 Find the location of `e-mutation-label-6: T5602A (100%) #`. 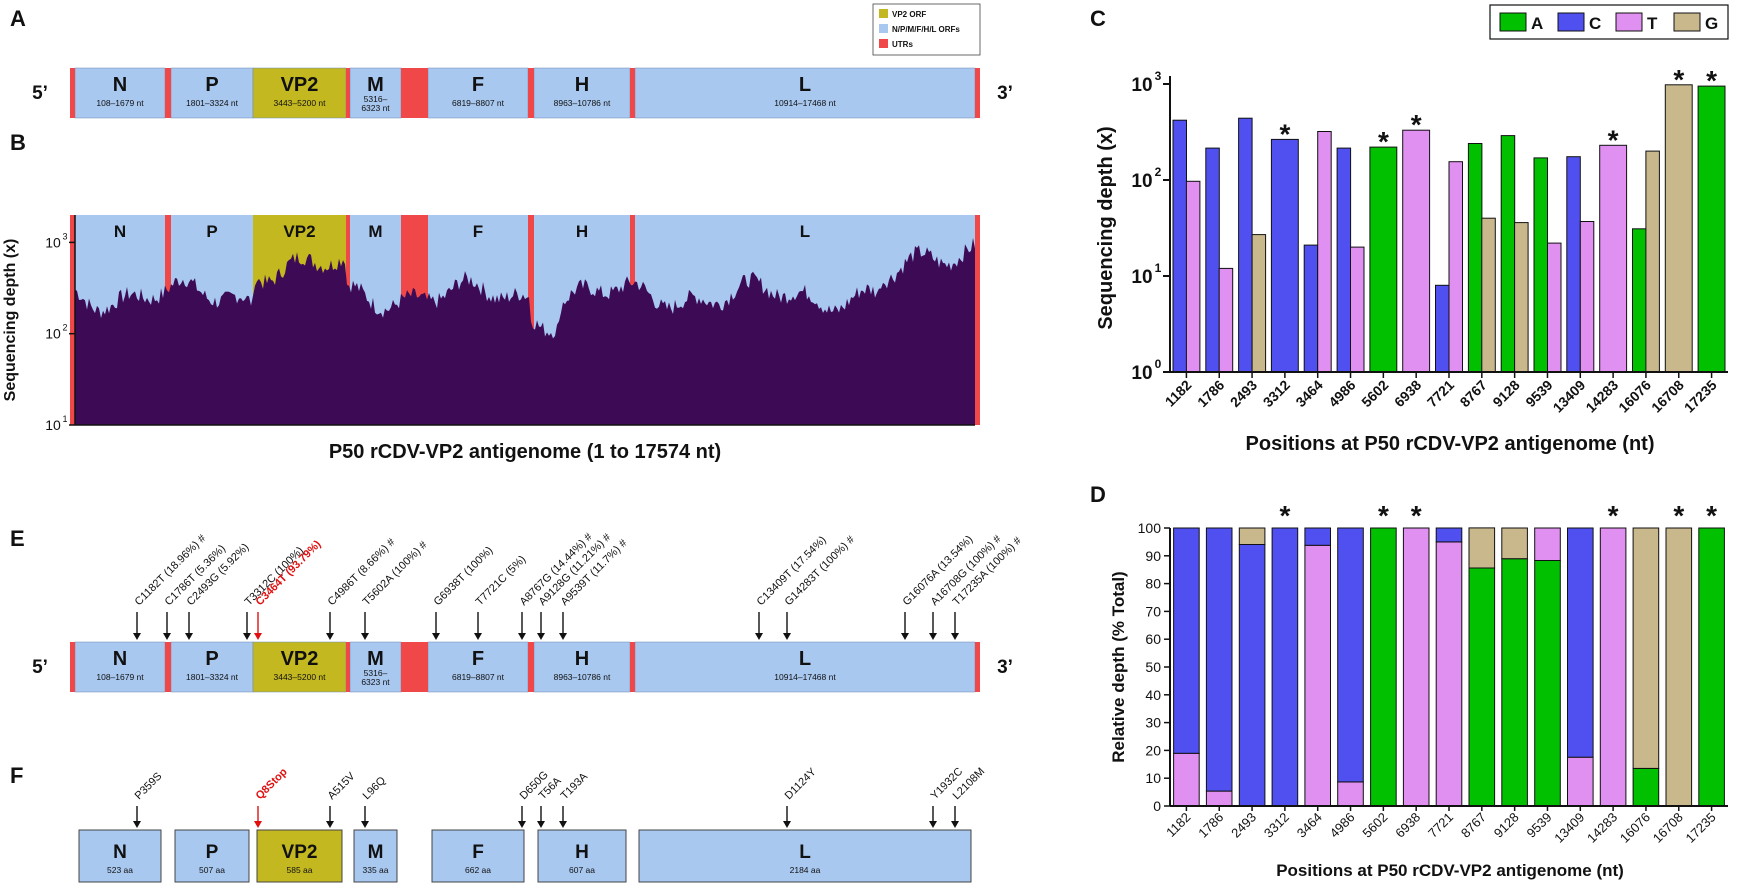

e-mutation-label-6: T5602A (100%) # is located at coordinates (396, 573).